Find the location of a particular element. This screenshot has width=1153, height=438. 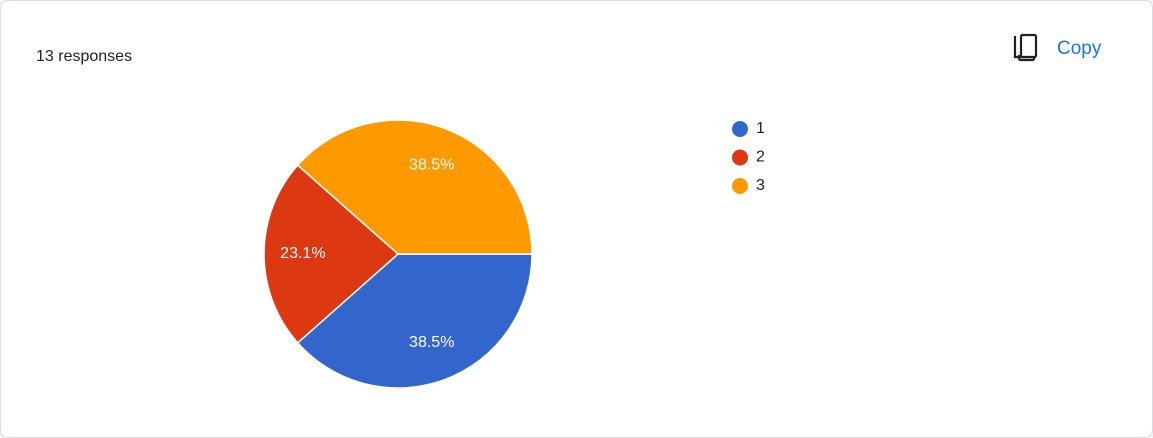

legend-label: 1 is located at coordinates (760, 128).